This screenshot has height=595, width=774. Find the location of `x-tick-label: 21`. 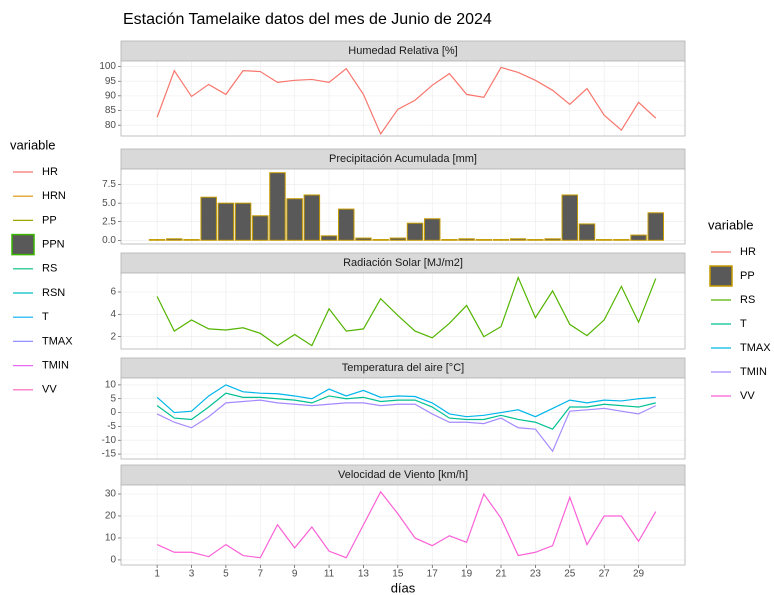

x-tick-label: 21 is located at coordinates (501, 574).